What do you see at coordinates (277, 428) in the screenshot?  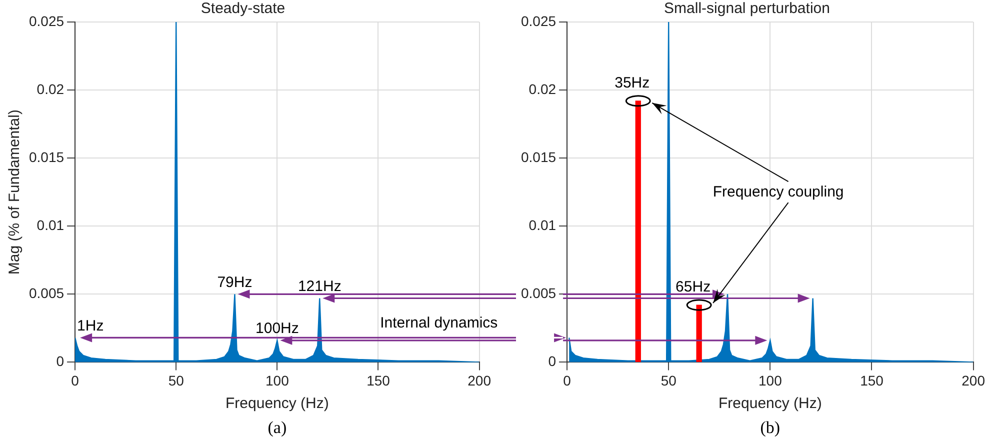 I see `text: (a)` at bounding box center [277, 428].